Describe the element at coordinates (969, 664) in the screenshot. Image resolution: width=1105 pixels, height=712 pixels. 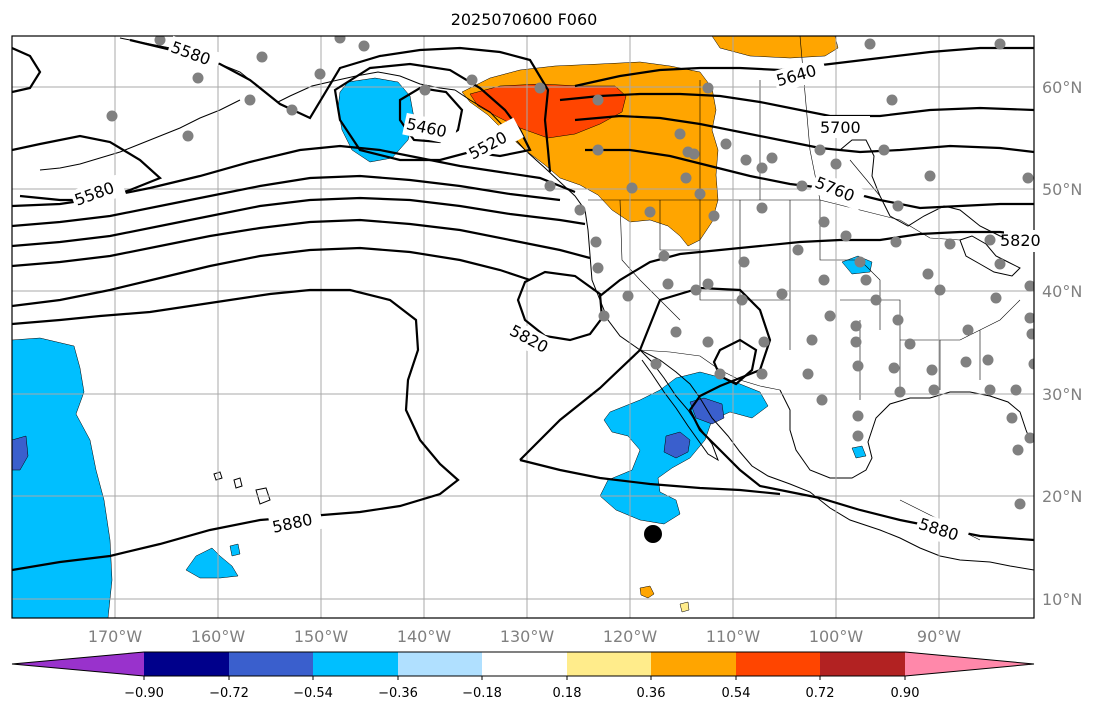
I see `colorbar-segment-max` at that location.